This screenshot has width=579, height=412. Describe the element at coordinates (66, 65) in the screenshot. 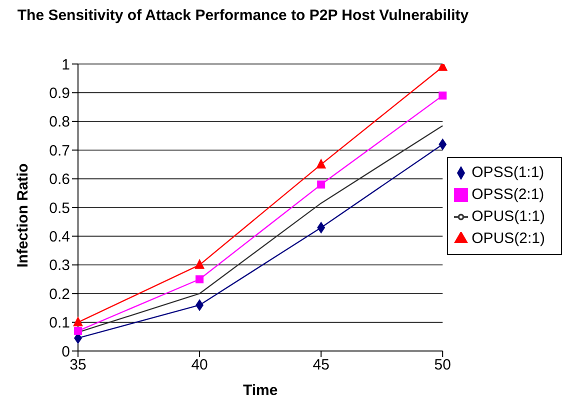

I see `y-tick-label: 1` at that location.